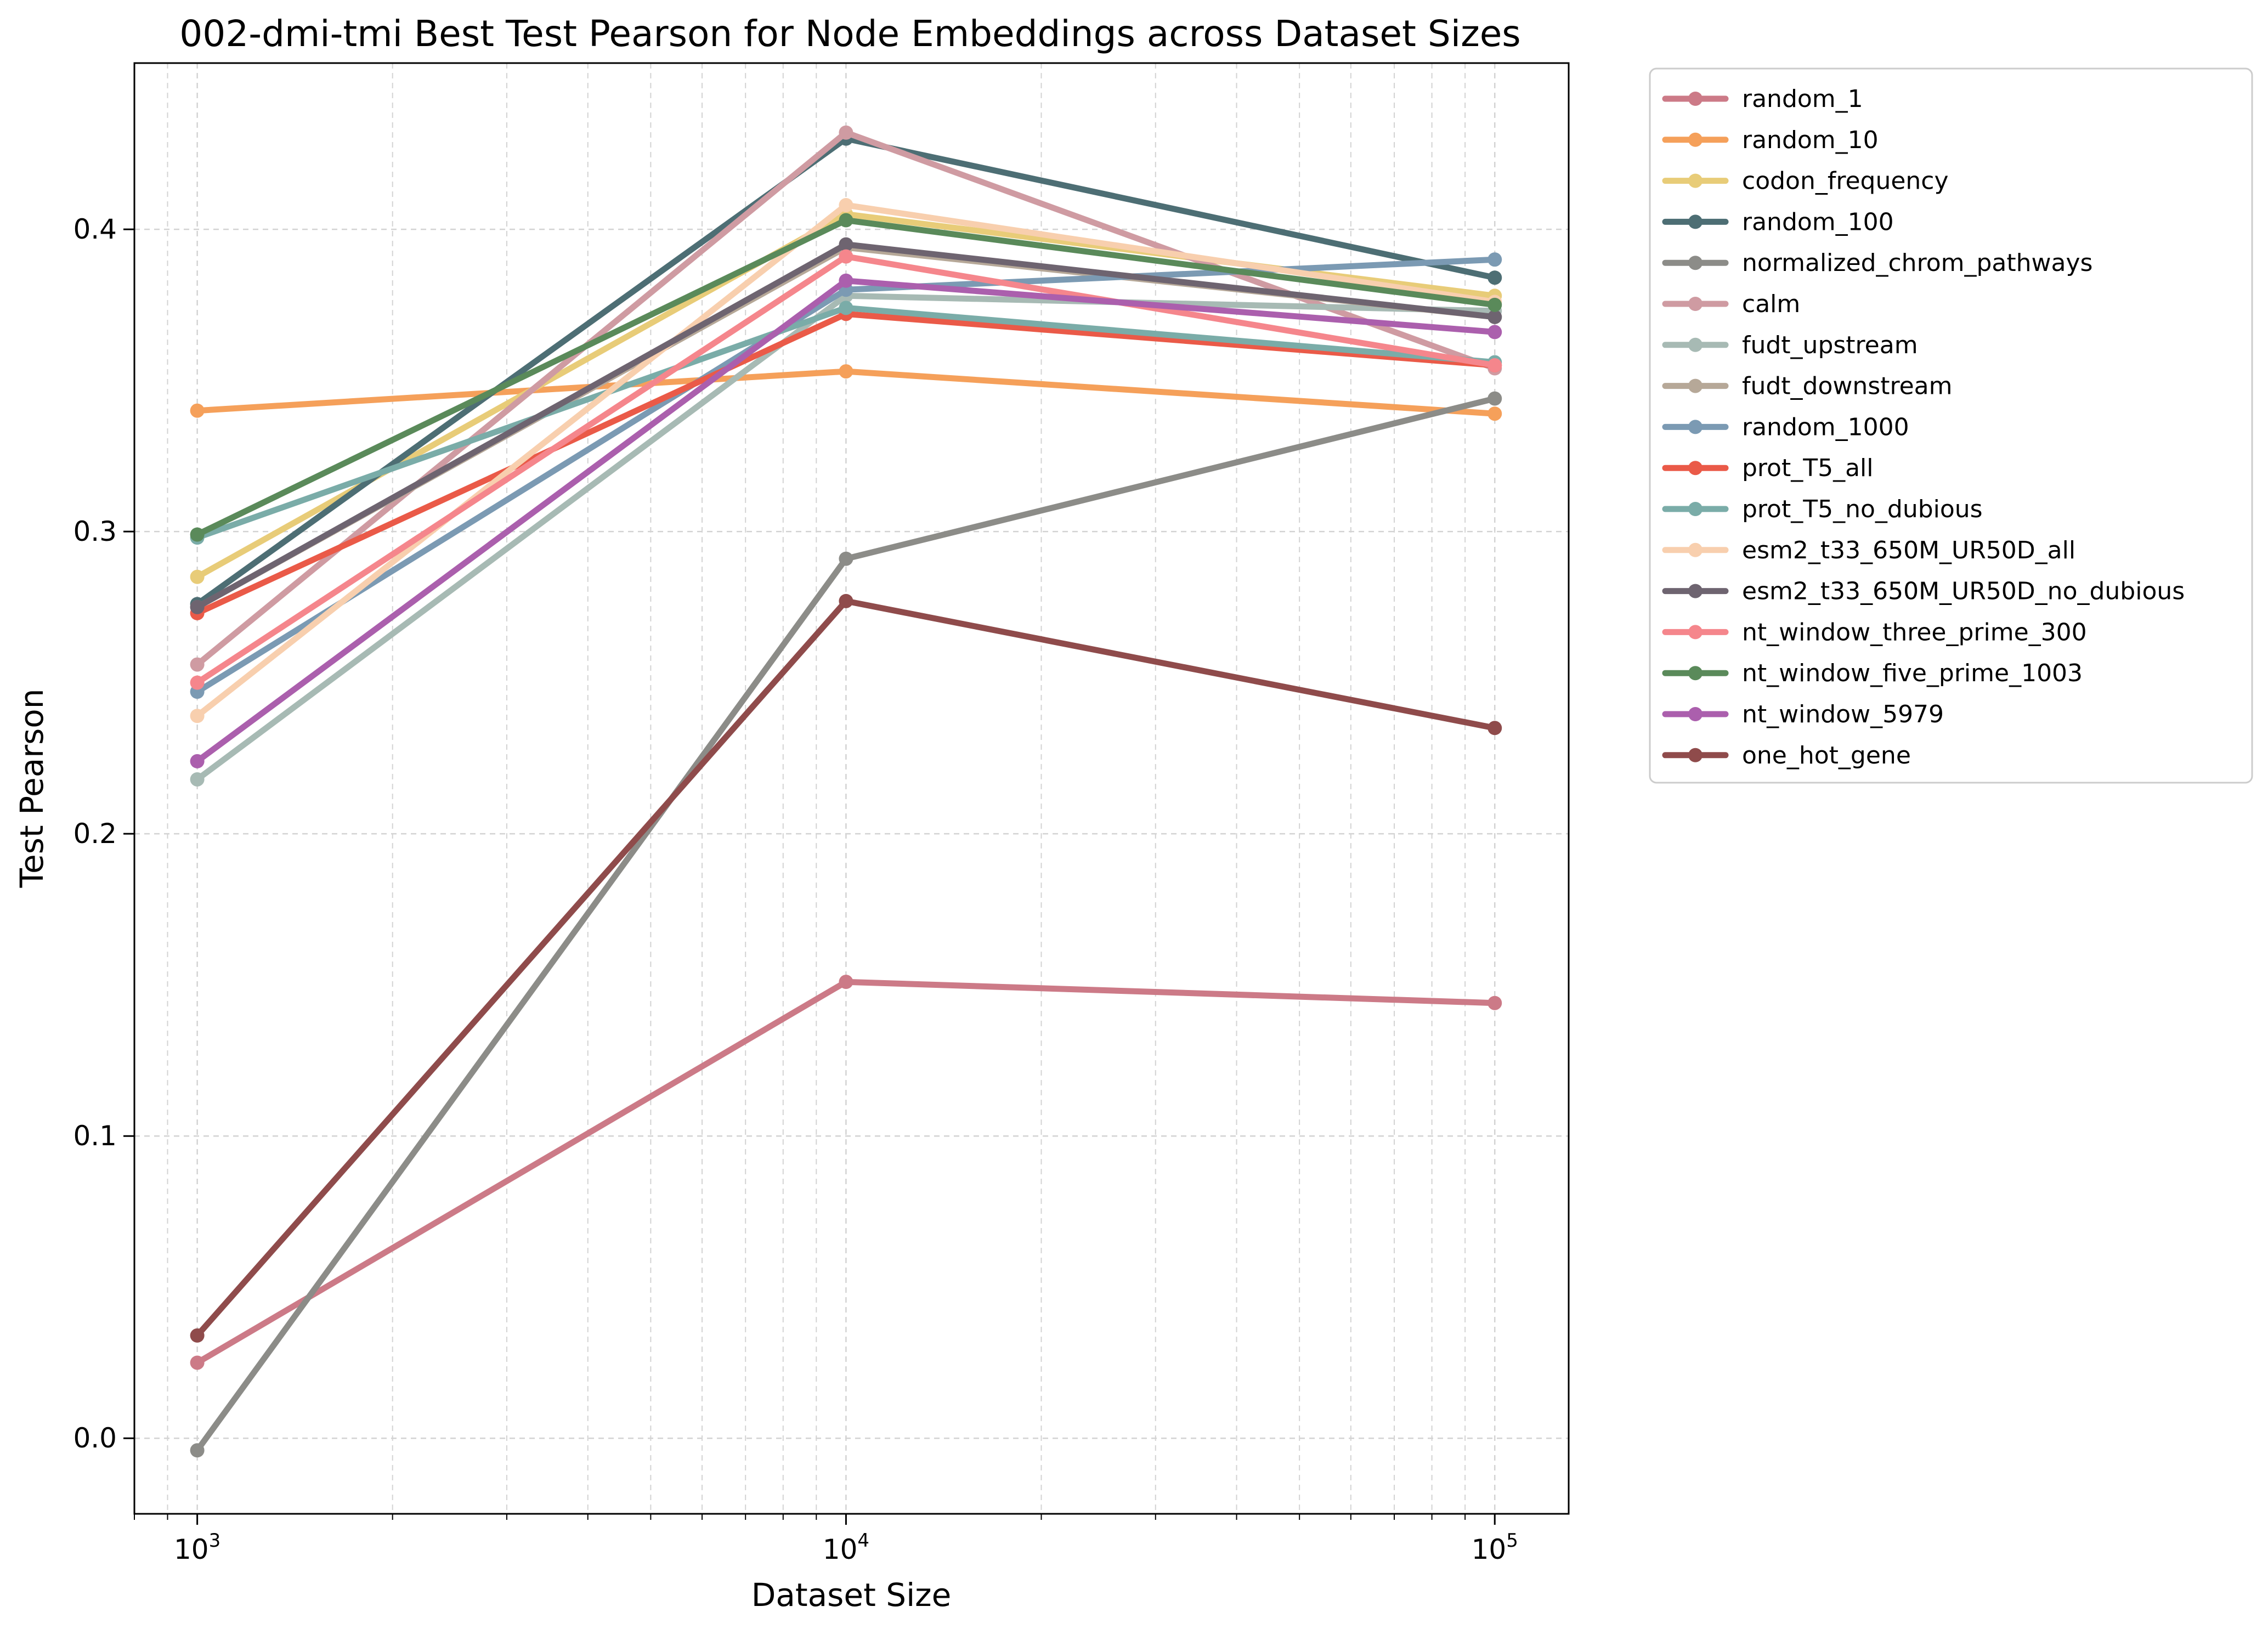  What do you see at coordinates (95, 229) in the screenshot?
I see `y-tick-label: 0.4` at bounding box center [95, 229].